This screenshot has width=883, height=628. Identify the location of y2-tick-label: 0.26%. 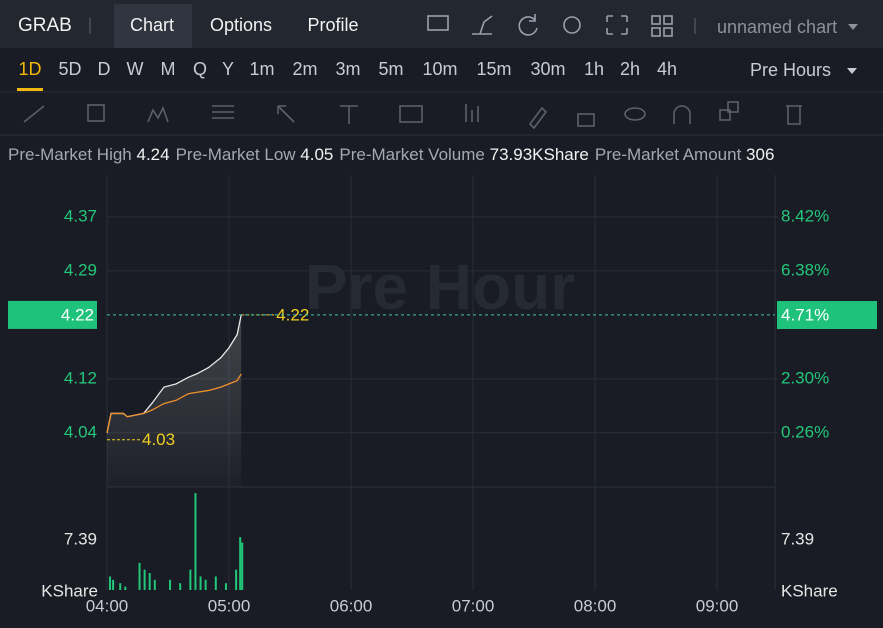
(805, 431).